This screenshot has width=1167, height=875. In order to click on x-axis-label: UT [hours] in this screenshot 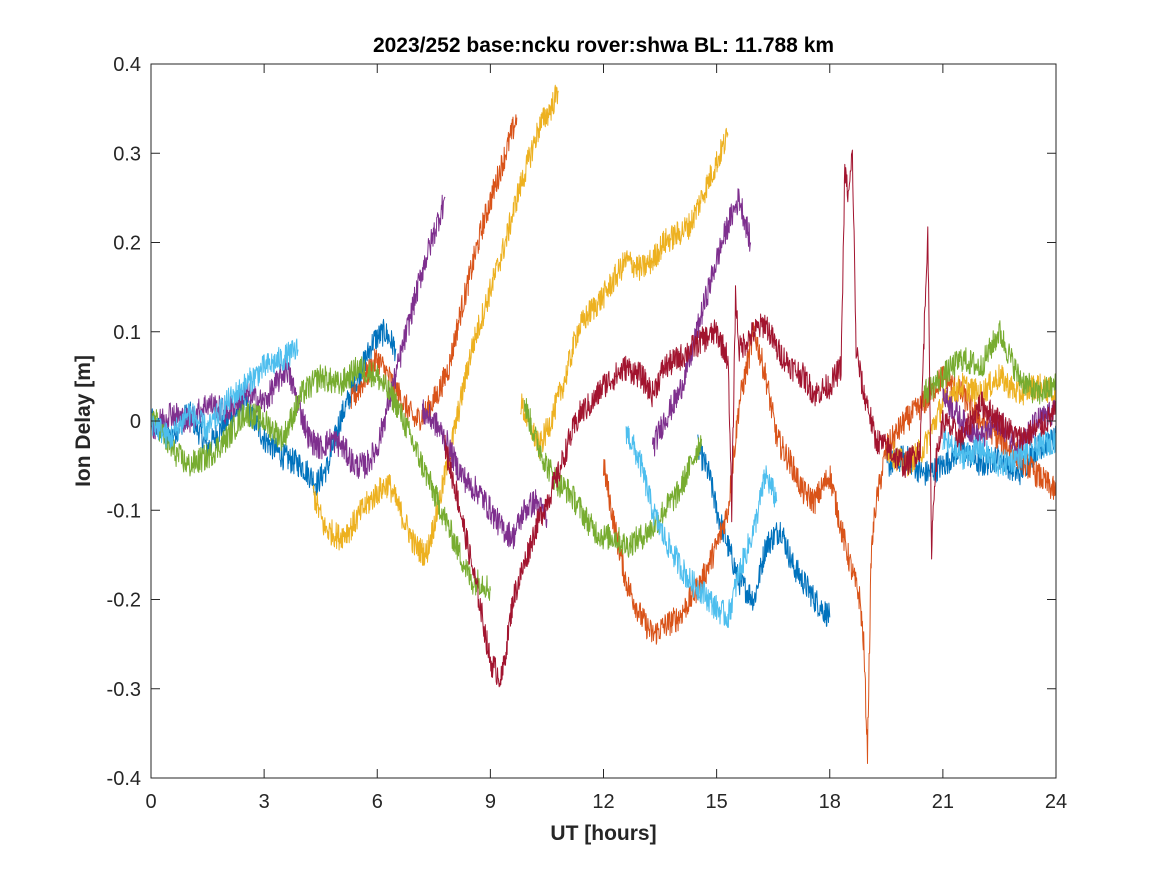, I will do `click(603, 833)`.